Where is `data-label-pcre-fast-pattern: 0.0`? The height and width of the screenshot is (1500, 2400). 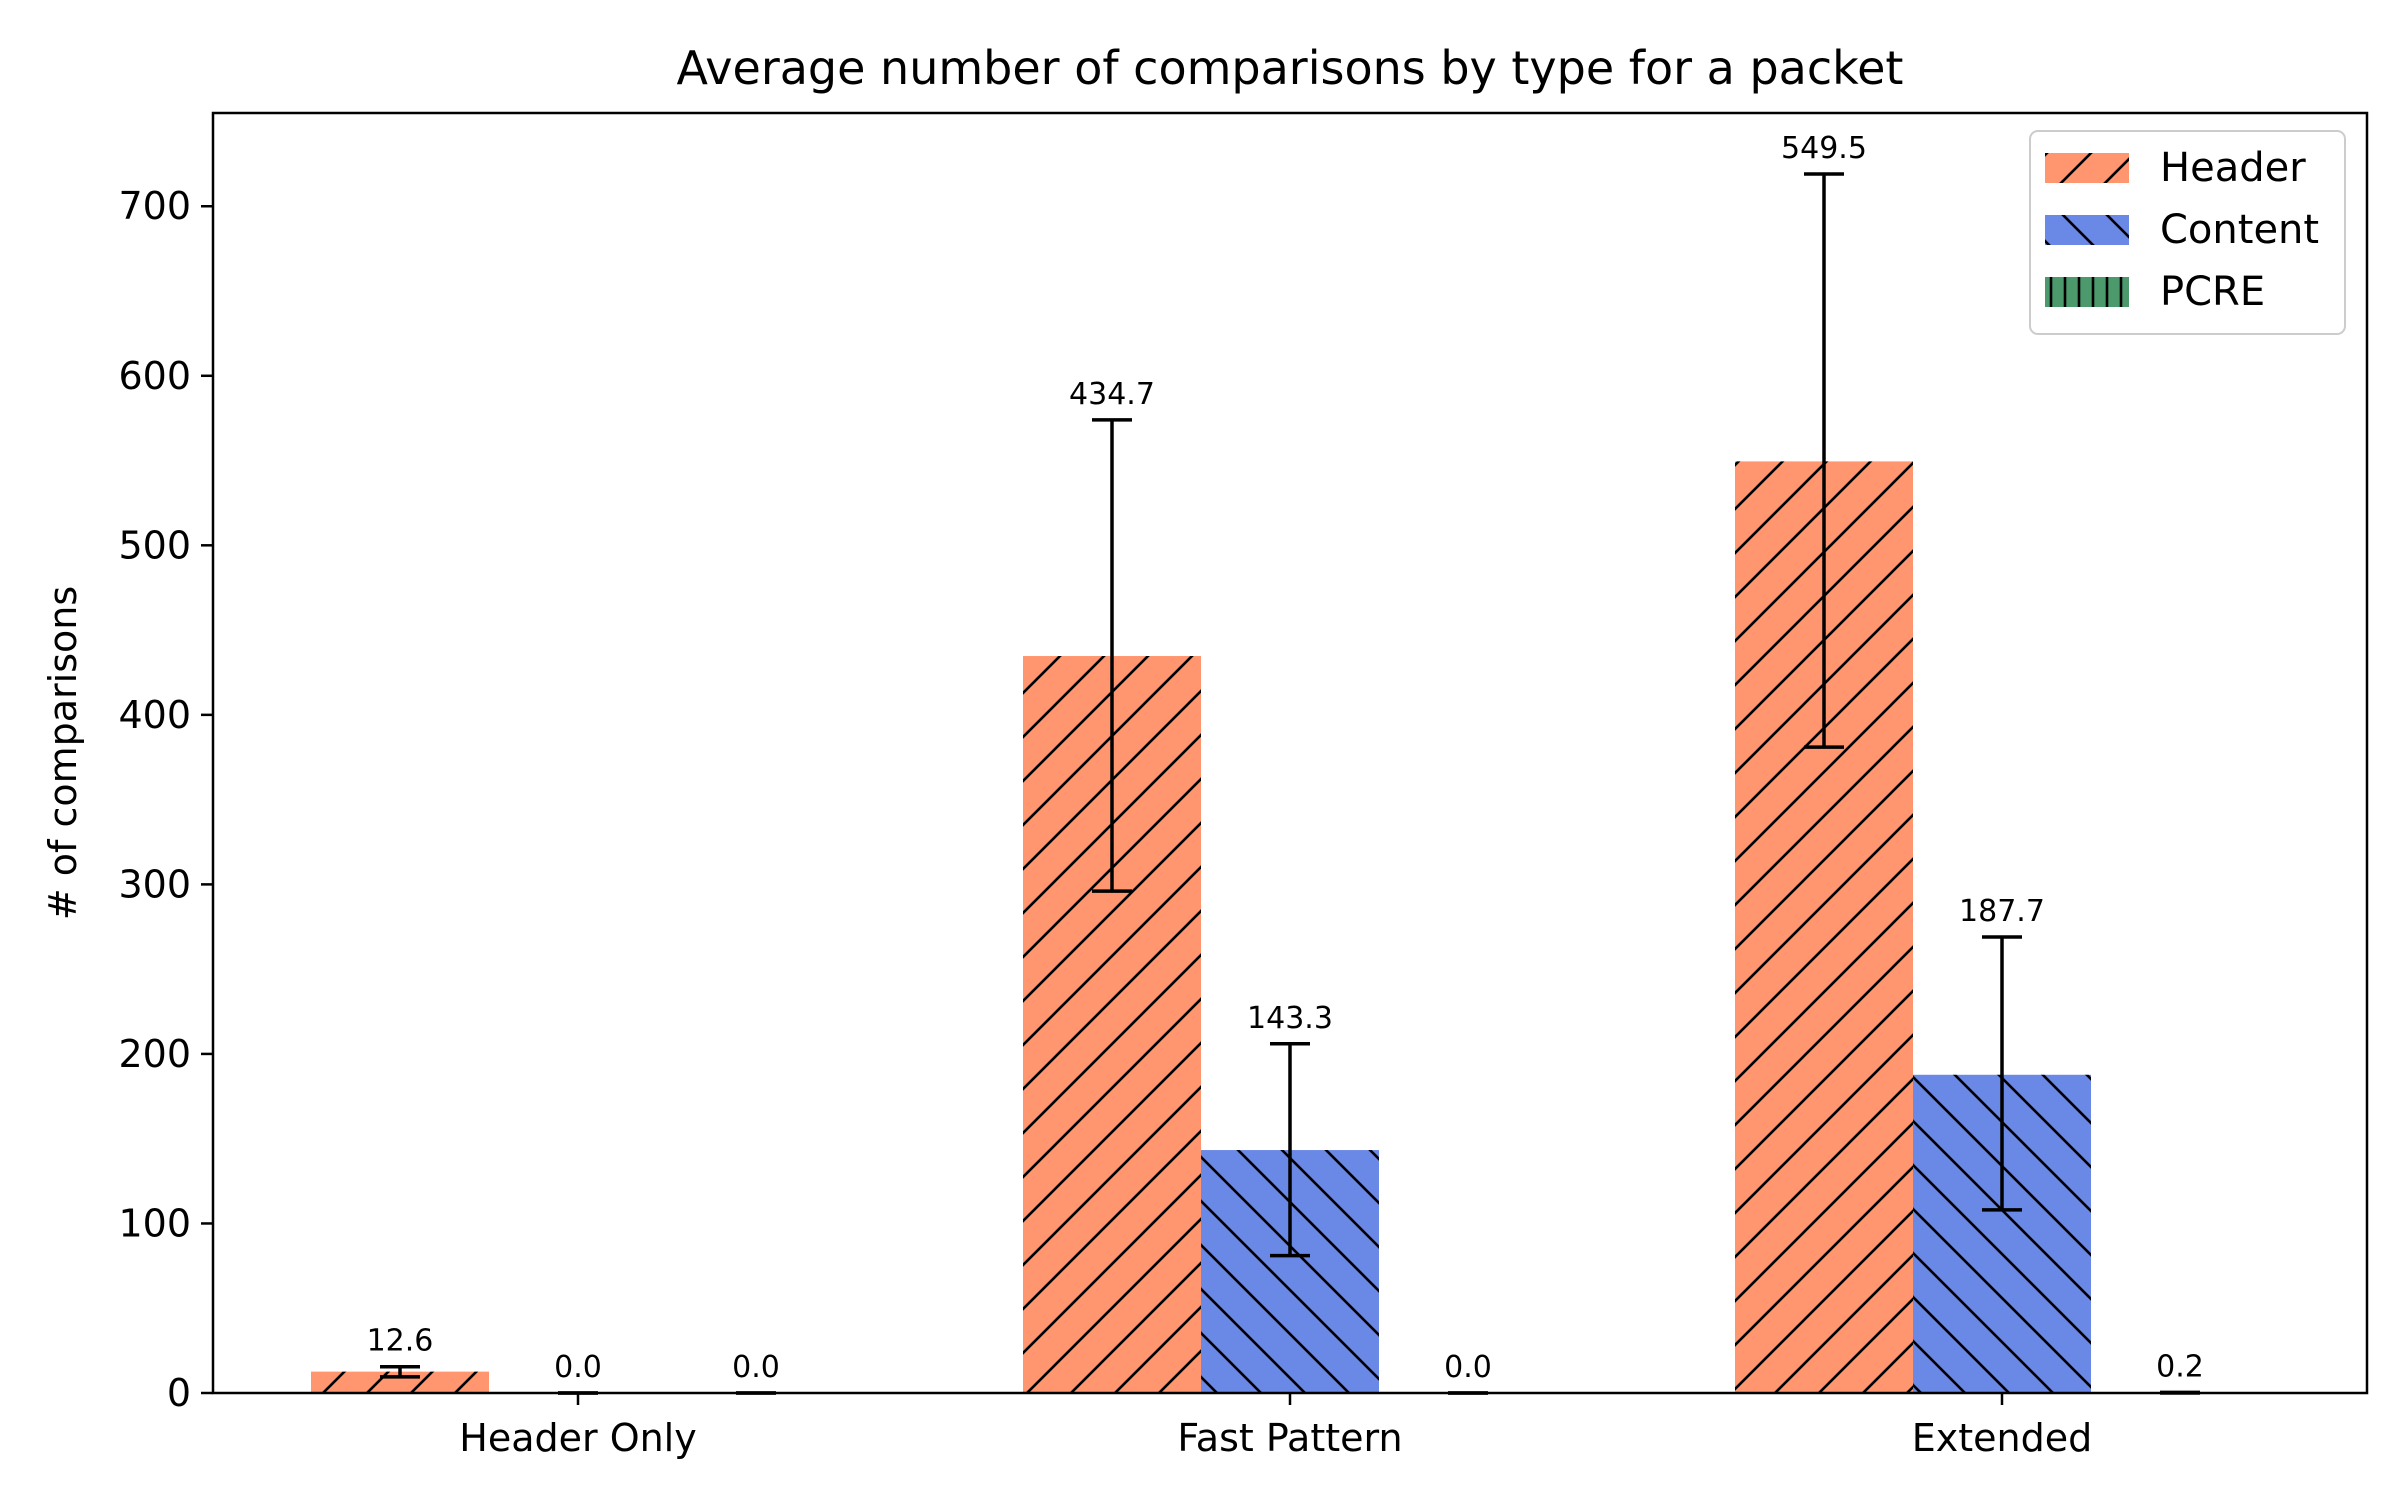
data-label-pcre-fast-pattern: 0.0 is located at coordinates (1468, 1367).